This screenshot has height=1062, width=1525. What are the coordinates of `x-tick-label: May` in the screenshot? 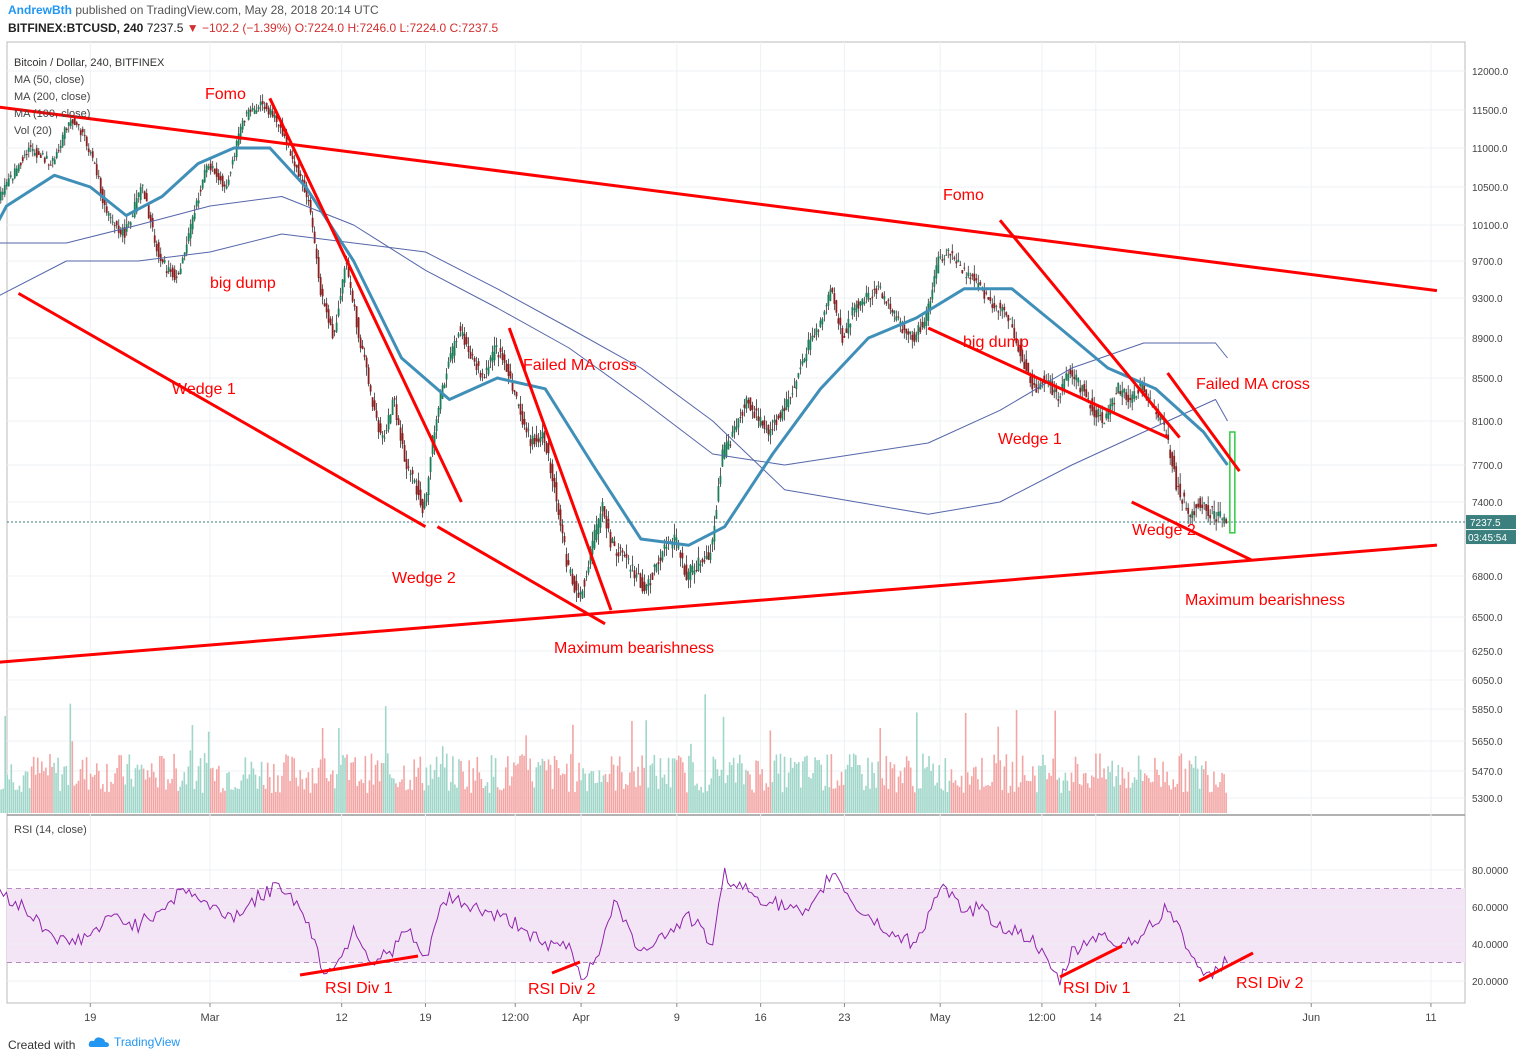 It's located at (940, 1018).